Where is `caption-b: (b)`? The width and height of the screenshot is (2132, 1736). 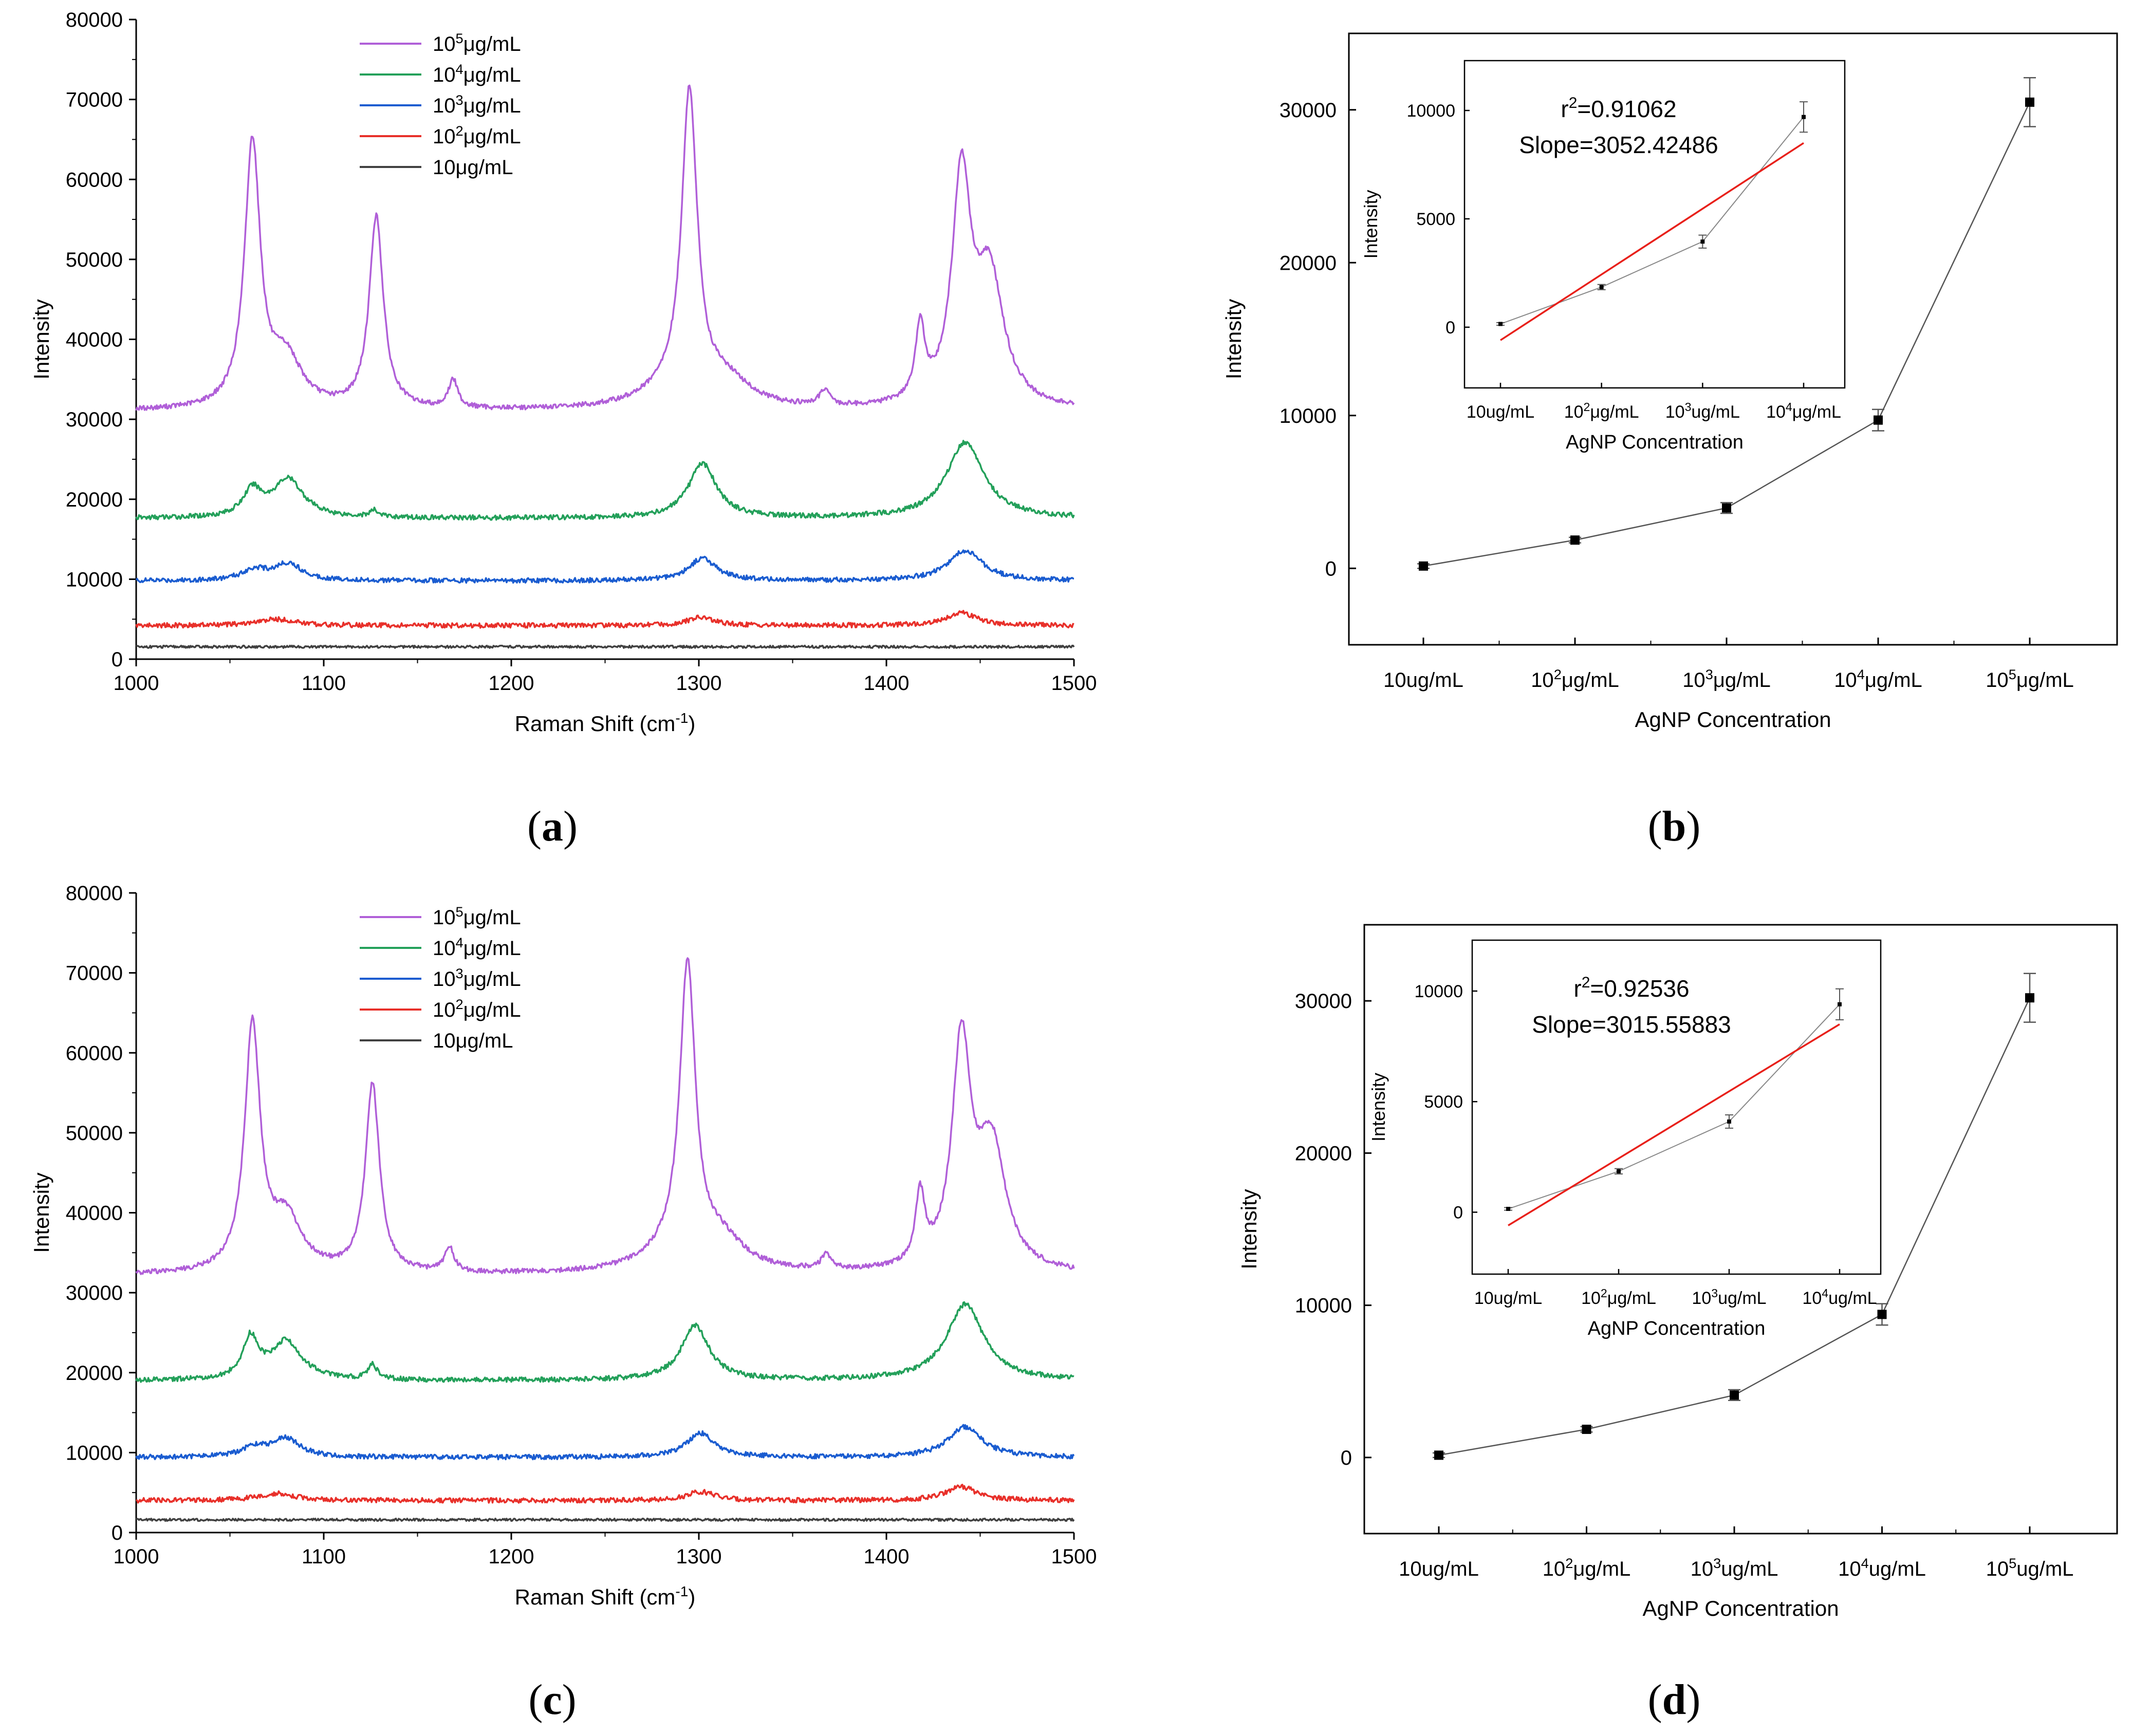
caption-b: (b) is located at coordinates (1674, 826).